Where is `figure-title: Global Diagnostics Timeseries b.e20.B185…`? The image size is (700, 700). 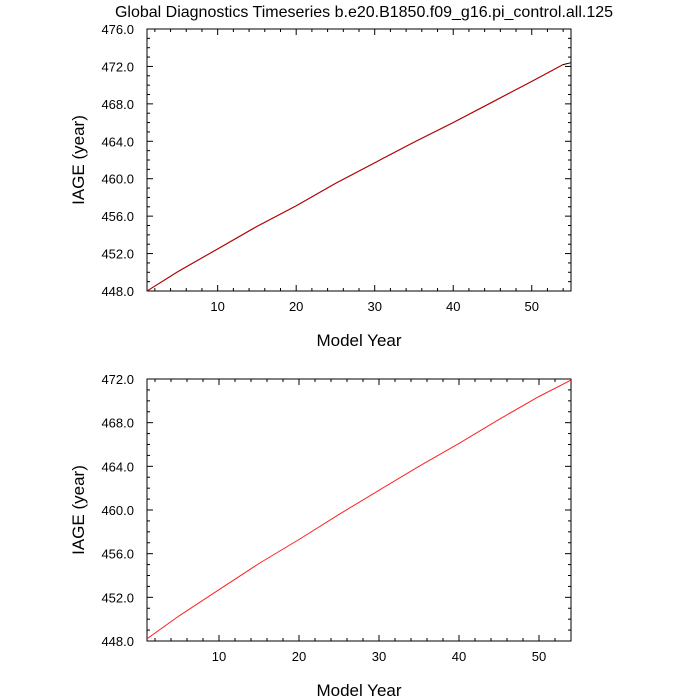 figure-title: Global Diagnostics Timeseries b.e20.B185… is located at coordinates (364, 12).